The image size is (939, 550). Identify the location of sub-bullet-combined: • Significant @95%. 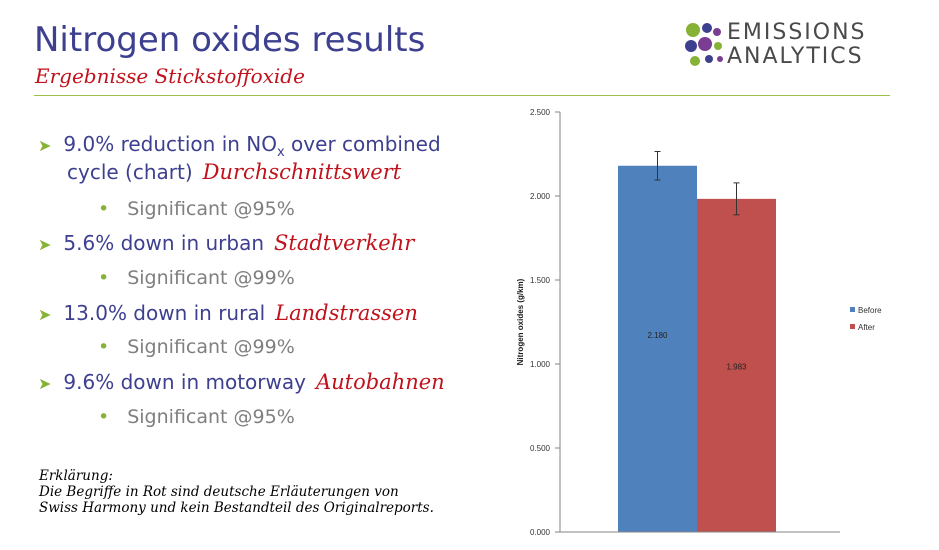
(196, 209).